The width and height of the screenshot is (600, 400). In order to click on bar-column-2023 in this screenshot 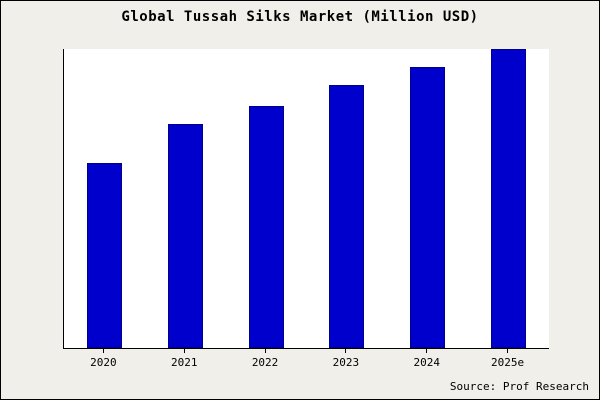, I will do `click(346, 198)`.